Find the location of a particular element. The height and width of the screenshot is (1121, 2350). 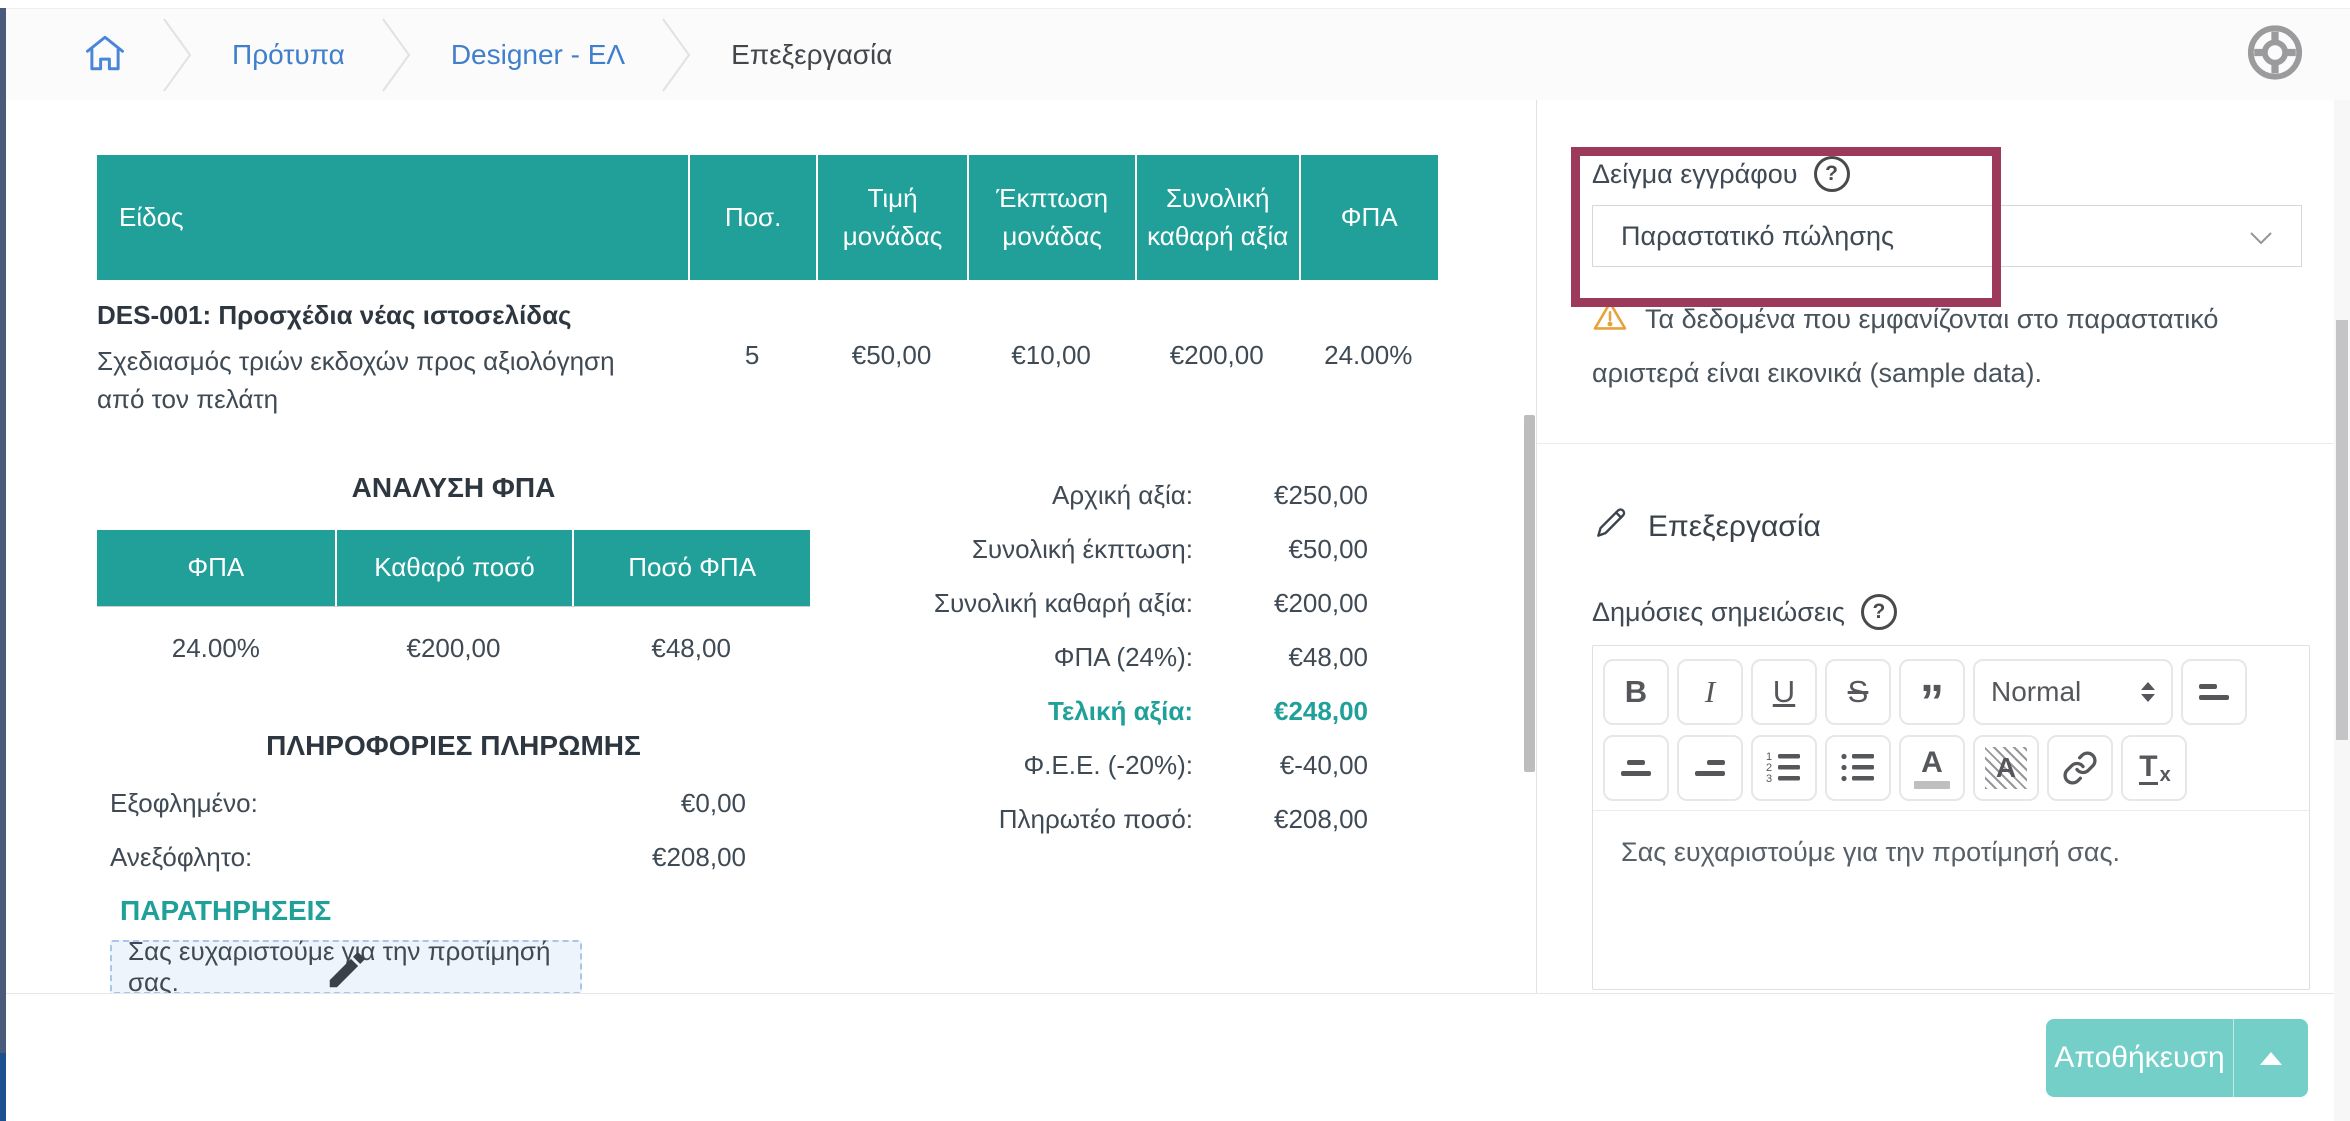

notes-text: Σας ευχαριστούμε για την προτίμησή σας. is located at coordinates (339, 966).